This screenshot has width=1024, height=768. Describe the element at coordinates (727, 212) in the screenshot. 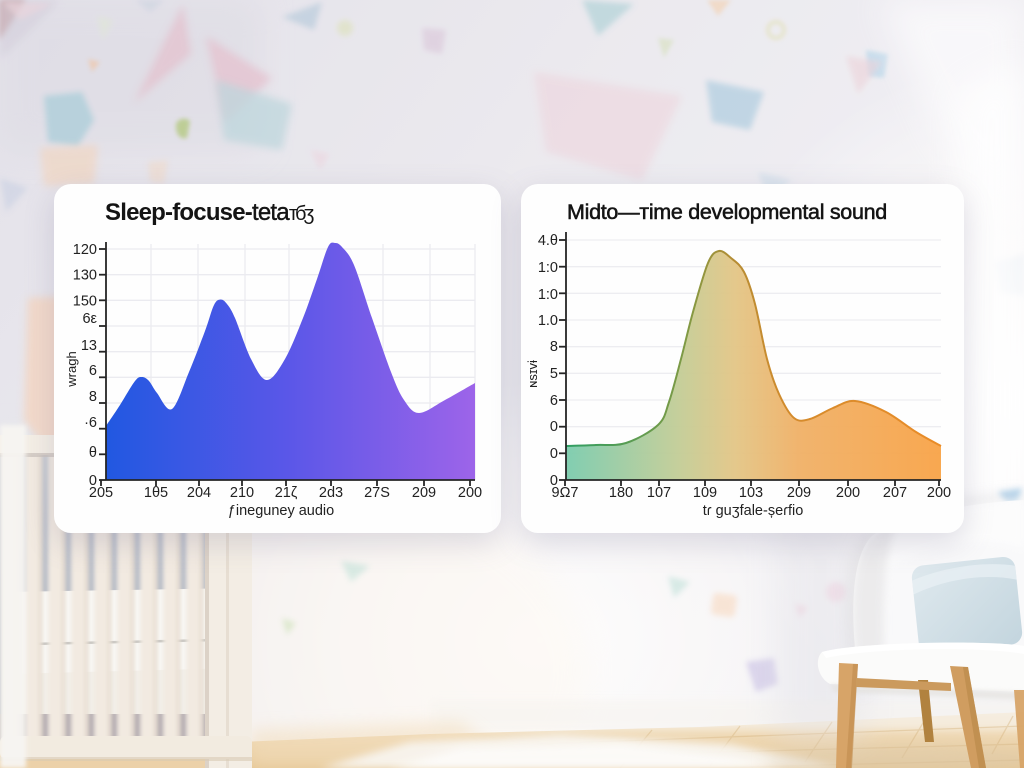

I see `svg-text: Midto—тime developmental sound` at that location.